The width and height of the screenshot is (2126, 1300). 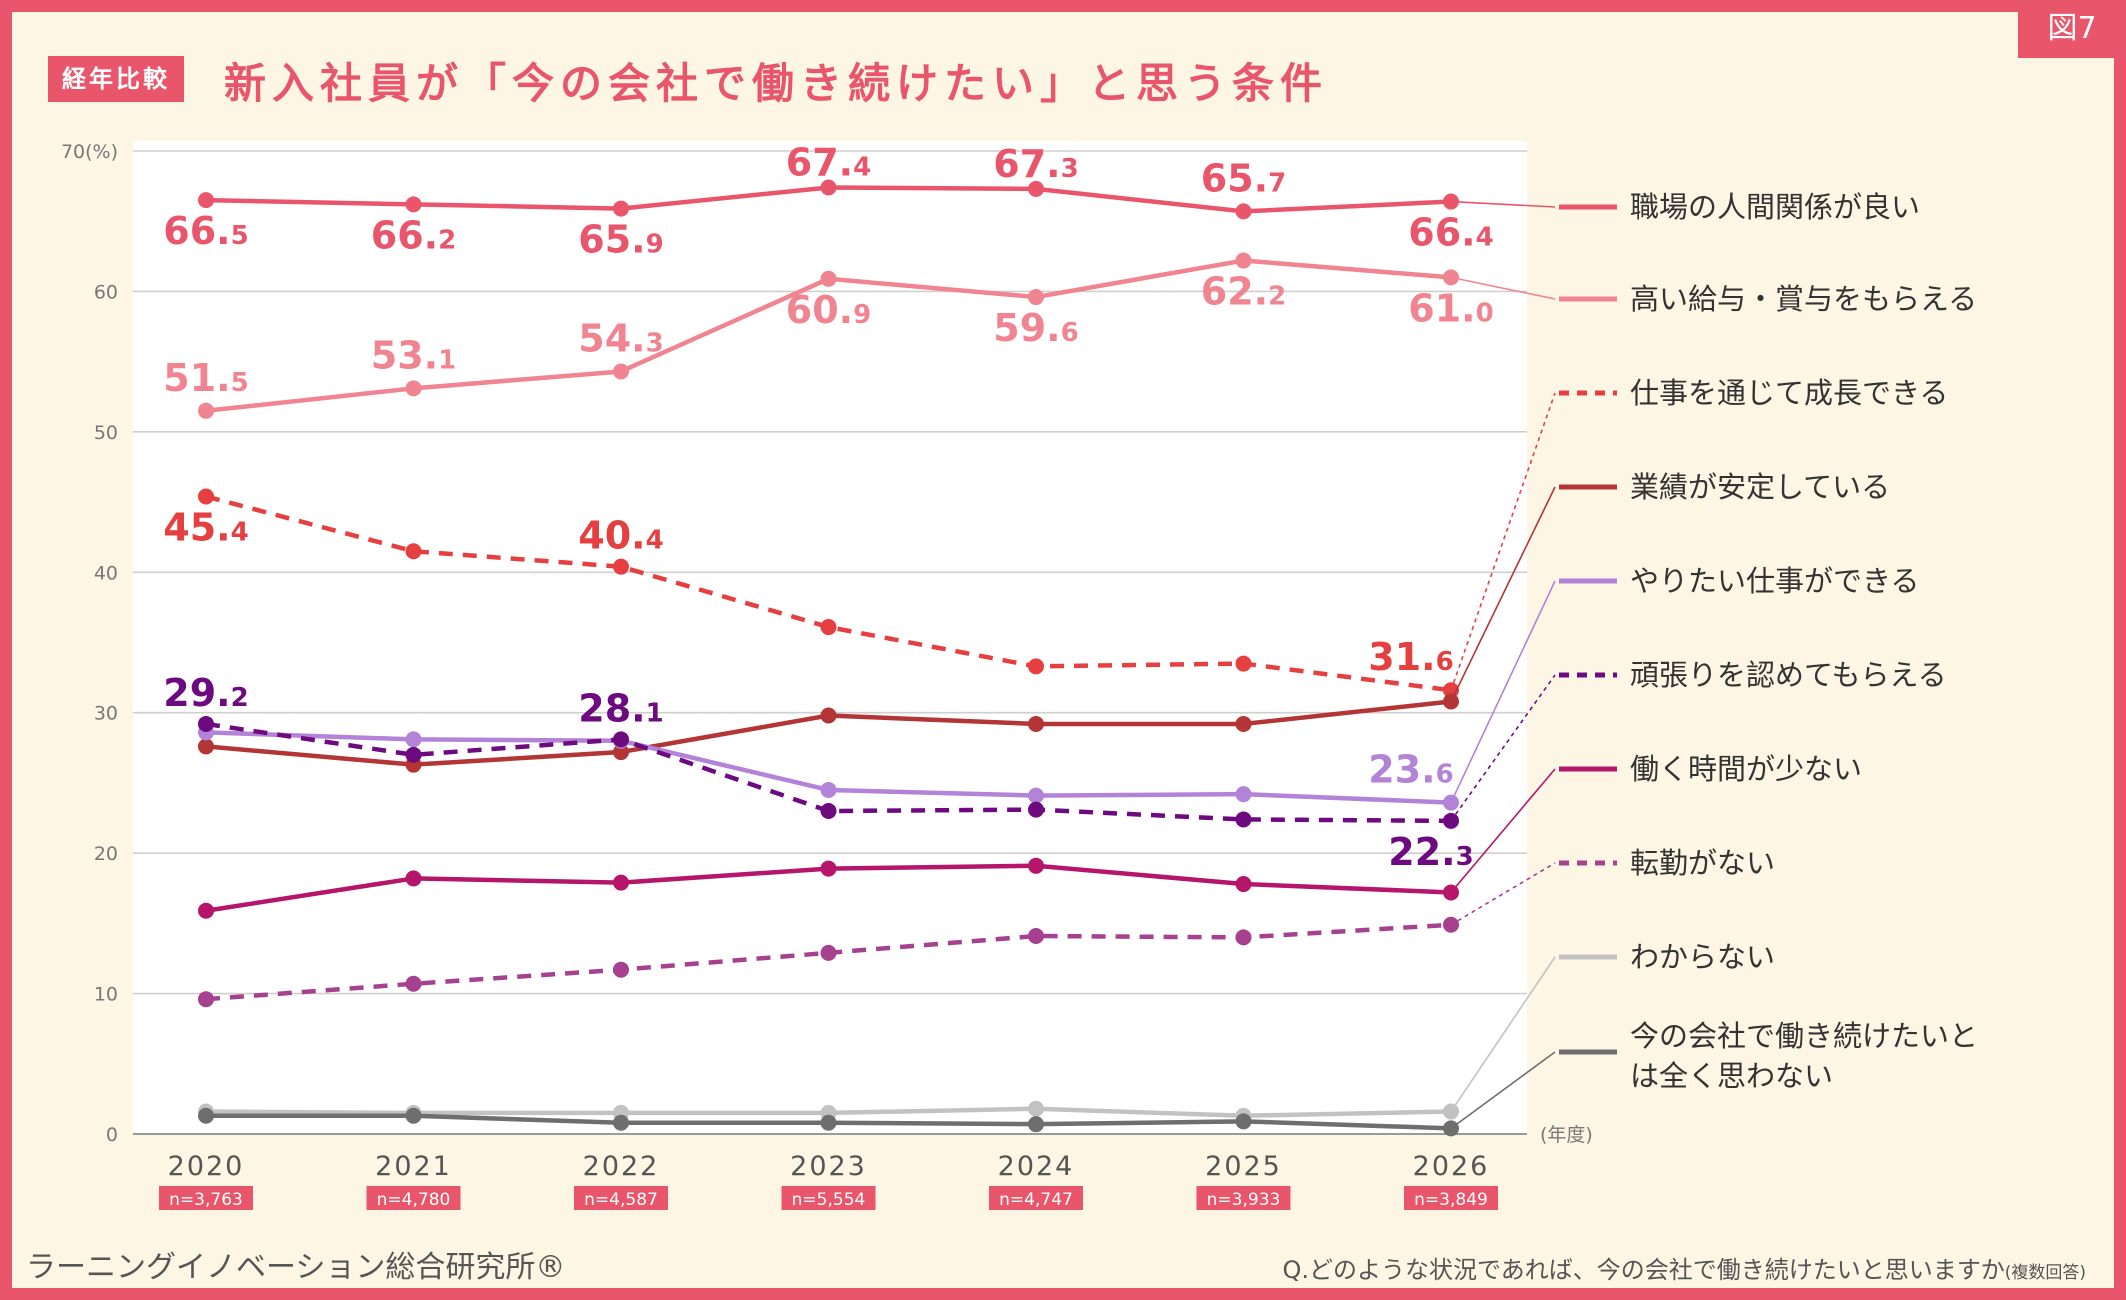 I want to click on legend-label: 業績が安定している, so click(x=1760, y=487).